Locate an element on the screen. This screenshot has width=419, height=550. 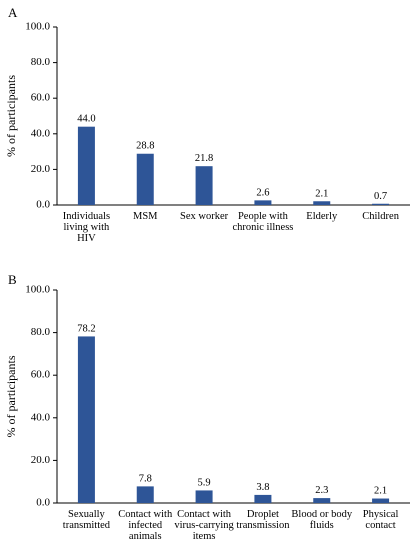
x-tick-label-line: Individuals is located at coordinates (86, 216).